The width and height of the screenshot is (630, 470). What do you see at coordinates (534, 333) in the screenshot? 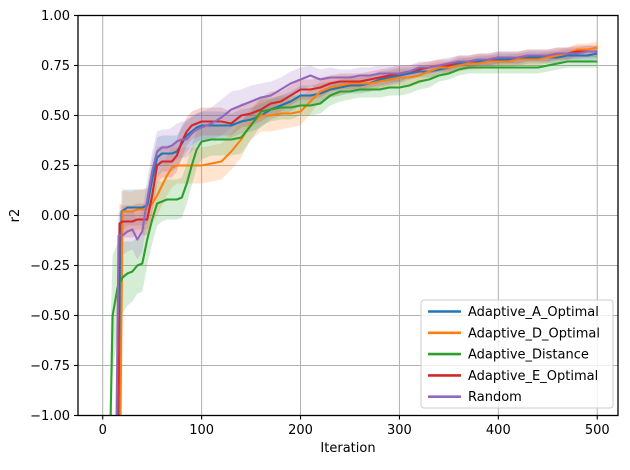
I see `legend-label: Adaptive_D_Optimal` at bounding box center [534, 333].